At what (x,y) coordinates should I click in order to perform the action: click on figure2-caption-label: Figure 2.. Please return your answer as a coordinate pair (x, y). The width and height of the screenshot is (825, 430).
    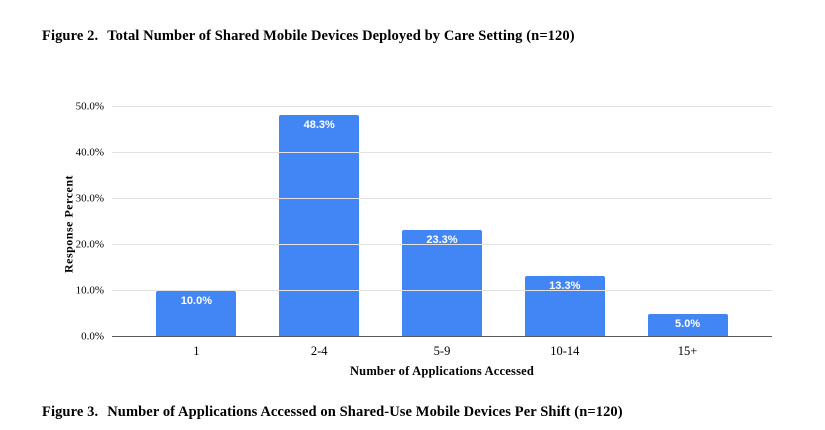
    Looking at the image, I should click on (70, 36).